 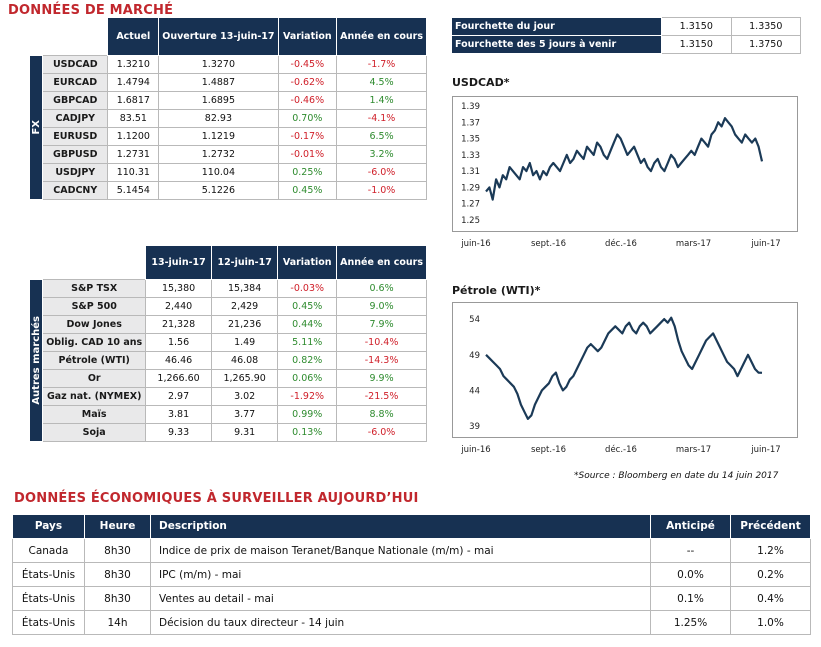 I want to click on y-tick-label: 39, so click(x=474, y=427).